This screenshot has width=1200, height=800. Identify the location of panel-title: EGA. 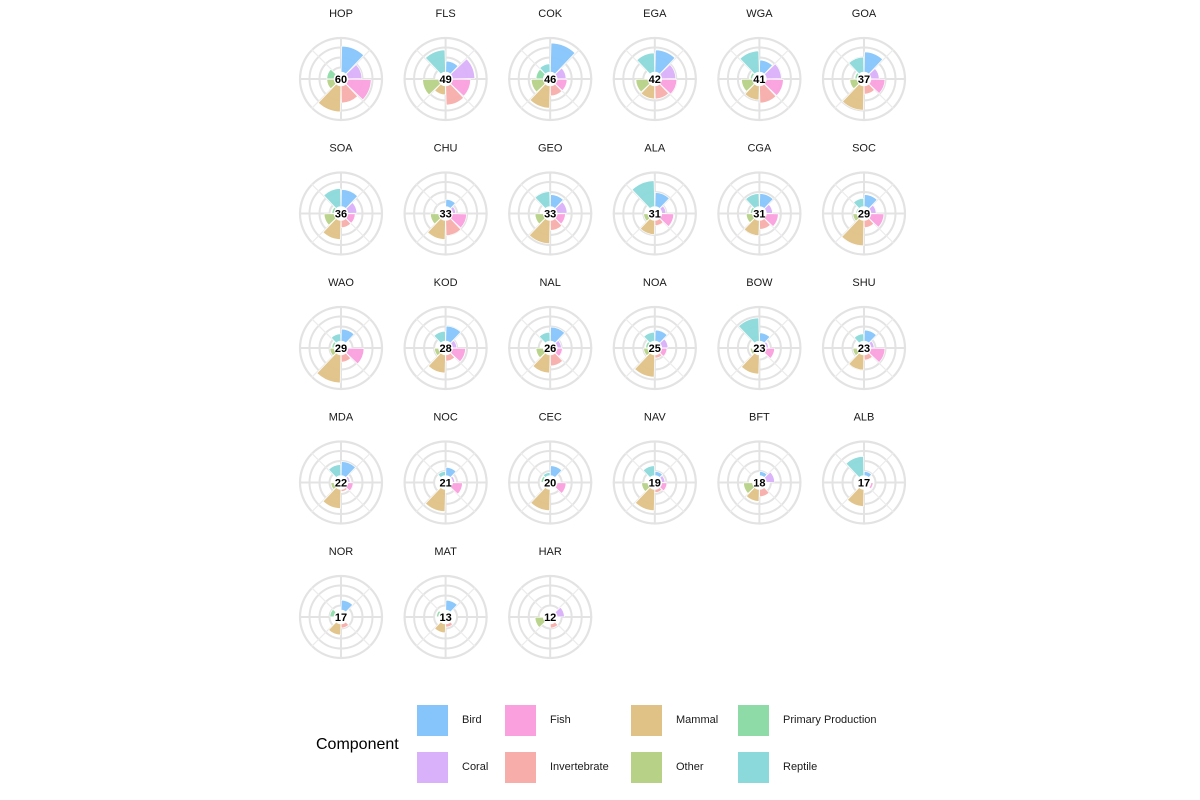
(655, 14).